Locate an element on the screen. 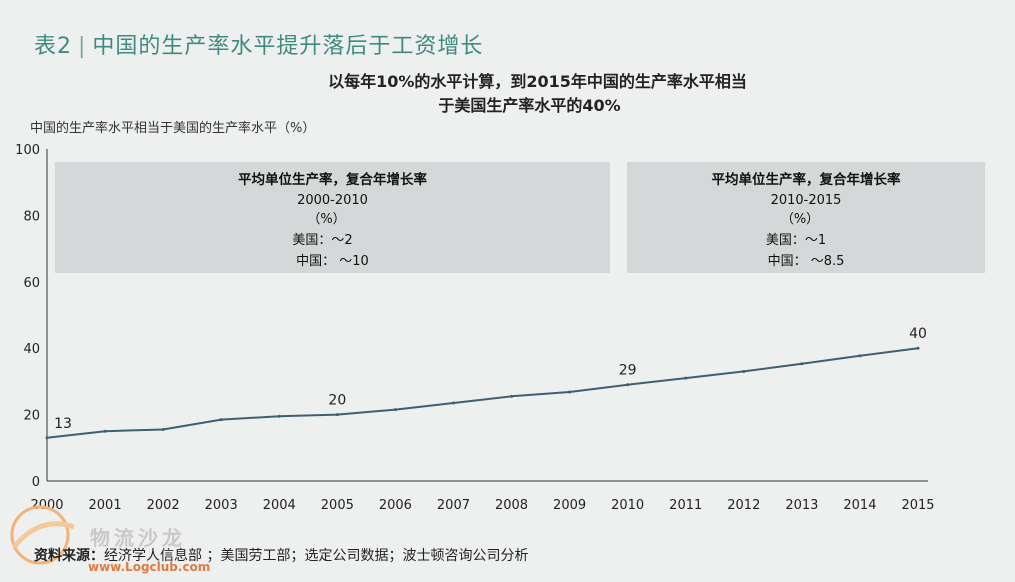 The height and width of the screenshot is (582, 1015). annotation-2-us: 美国：～1 is located at coordinates (796, 240).